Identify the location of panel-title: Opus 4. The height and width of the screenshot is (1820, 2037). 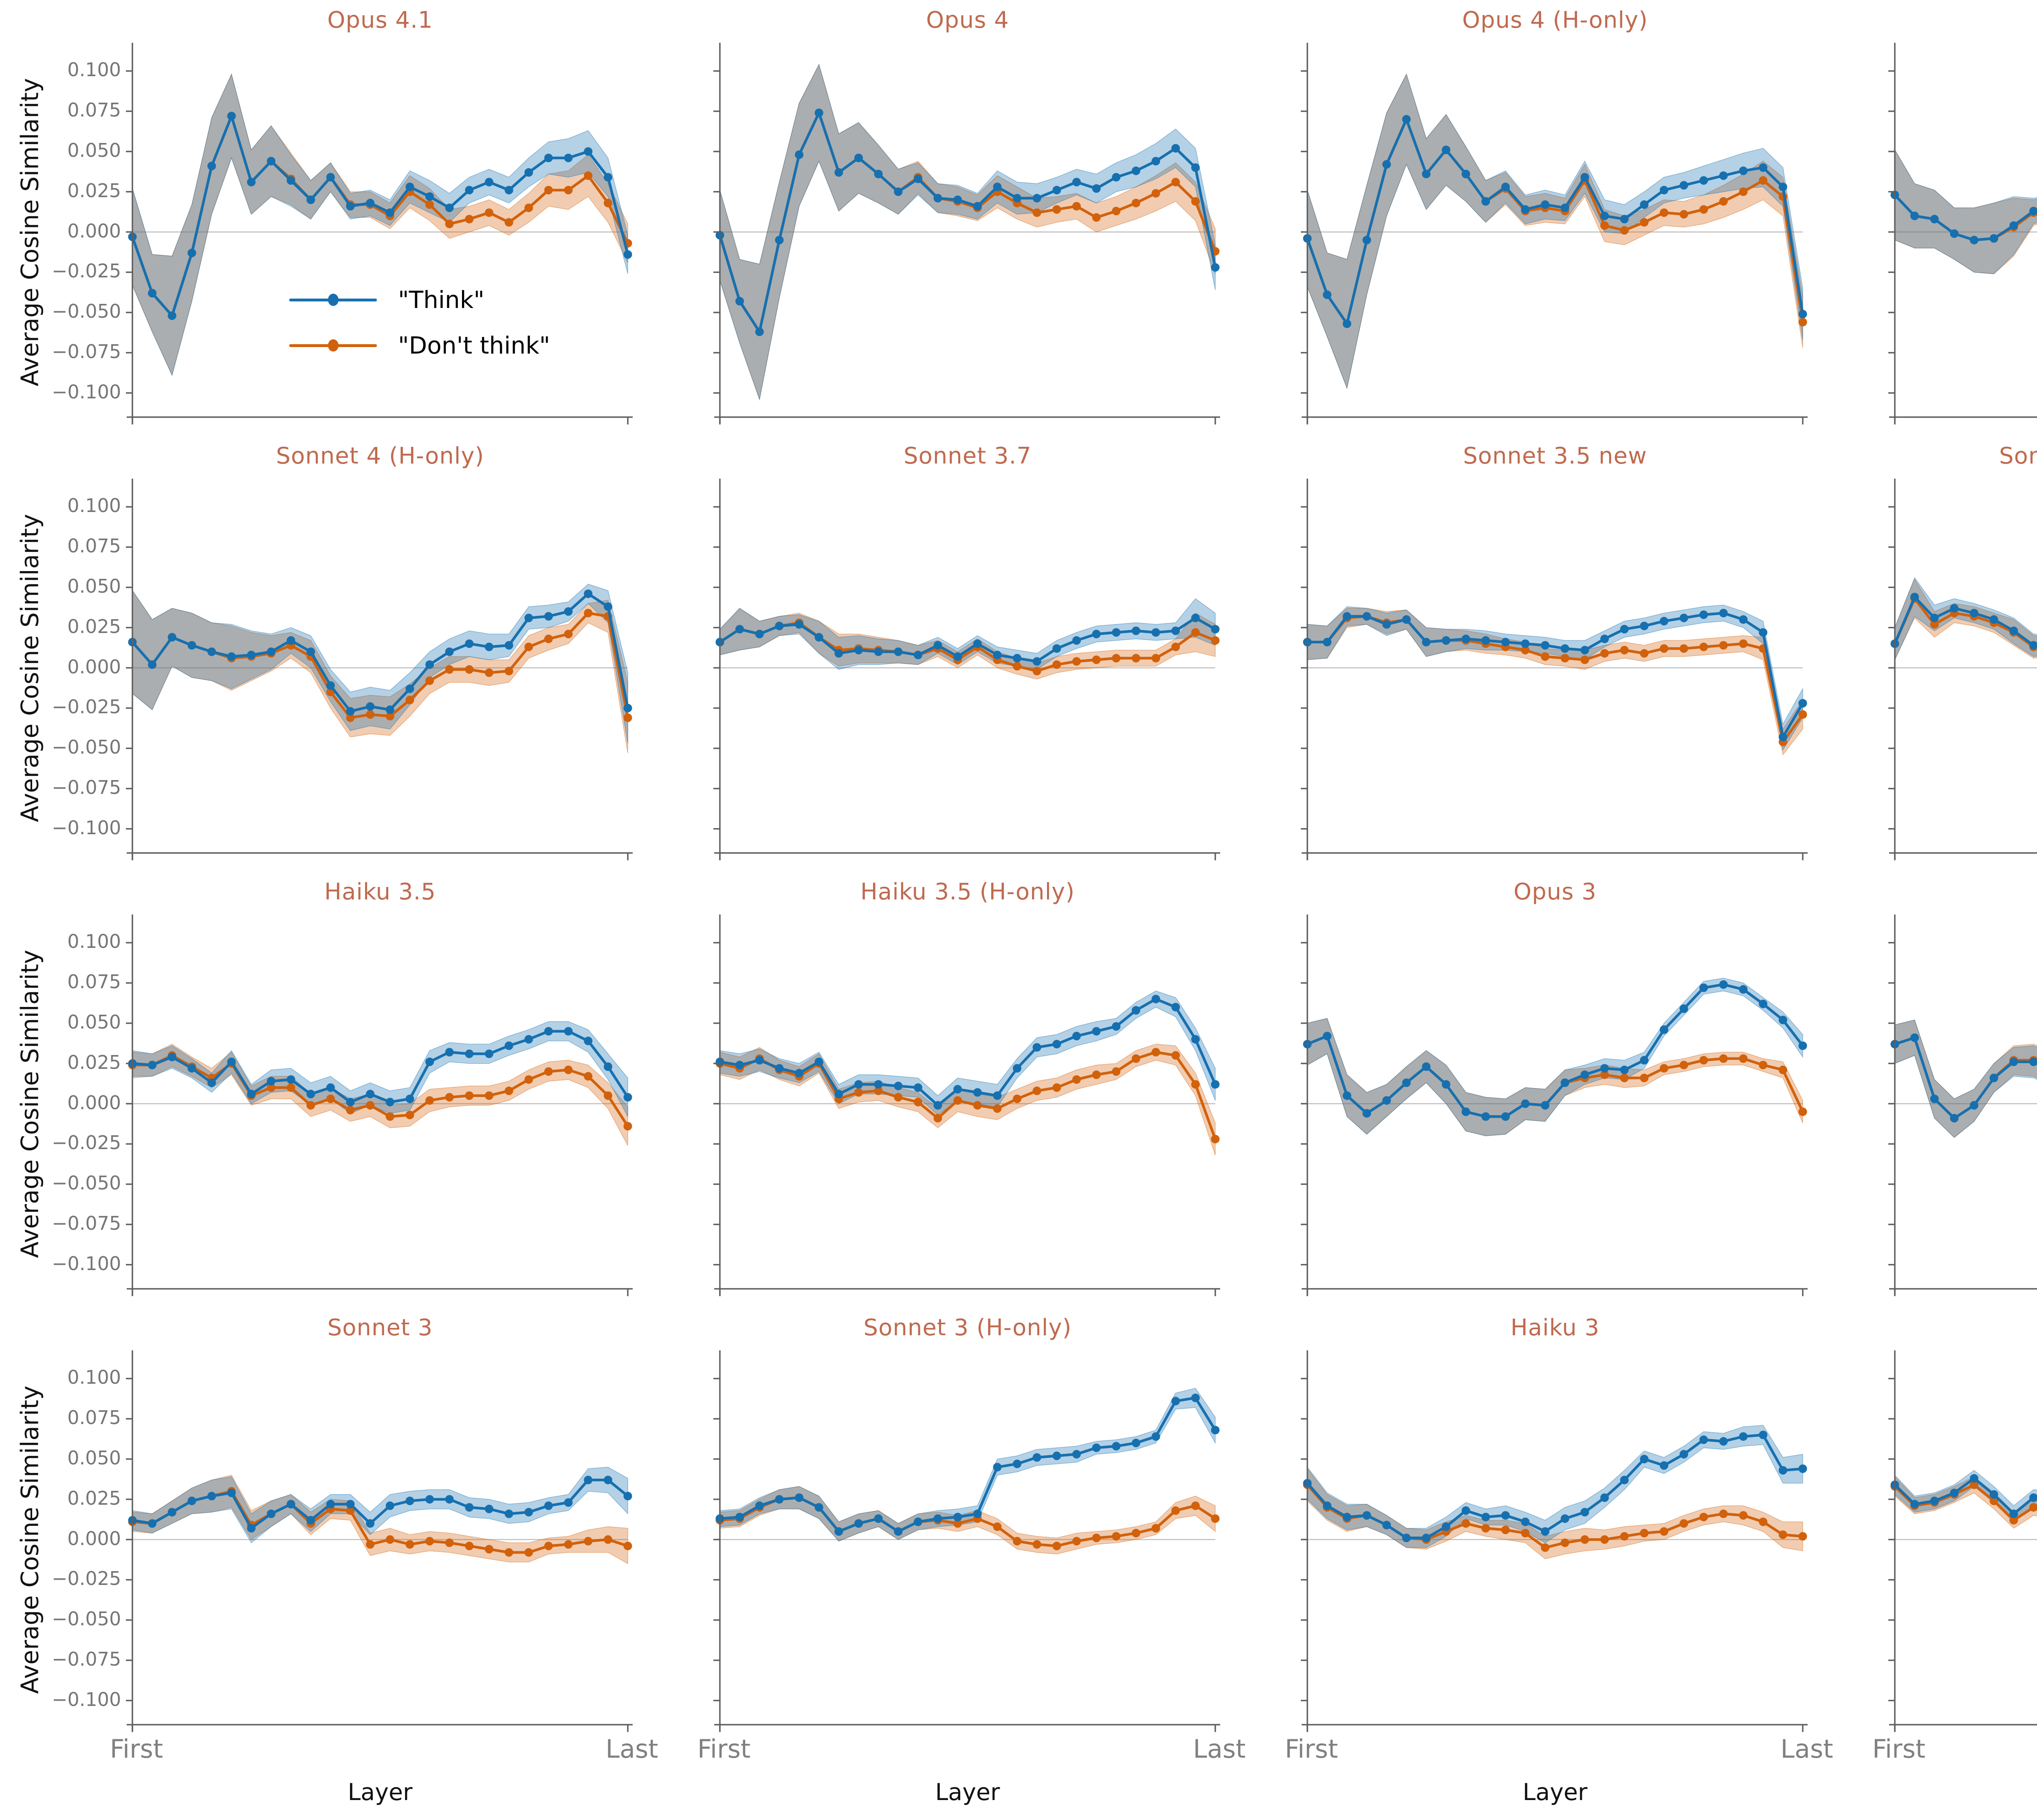
(968, 20).